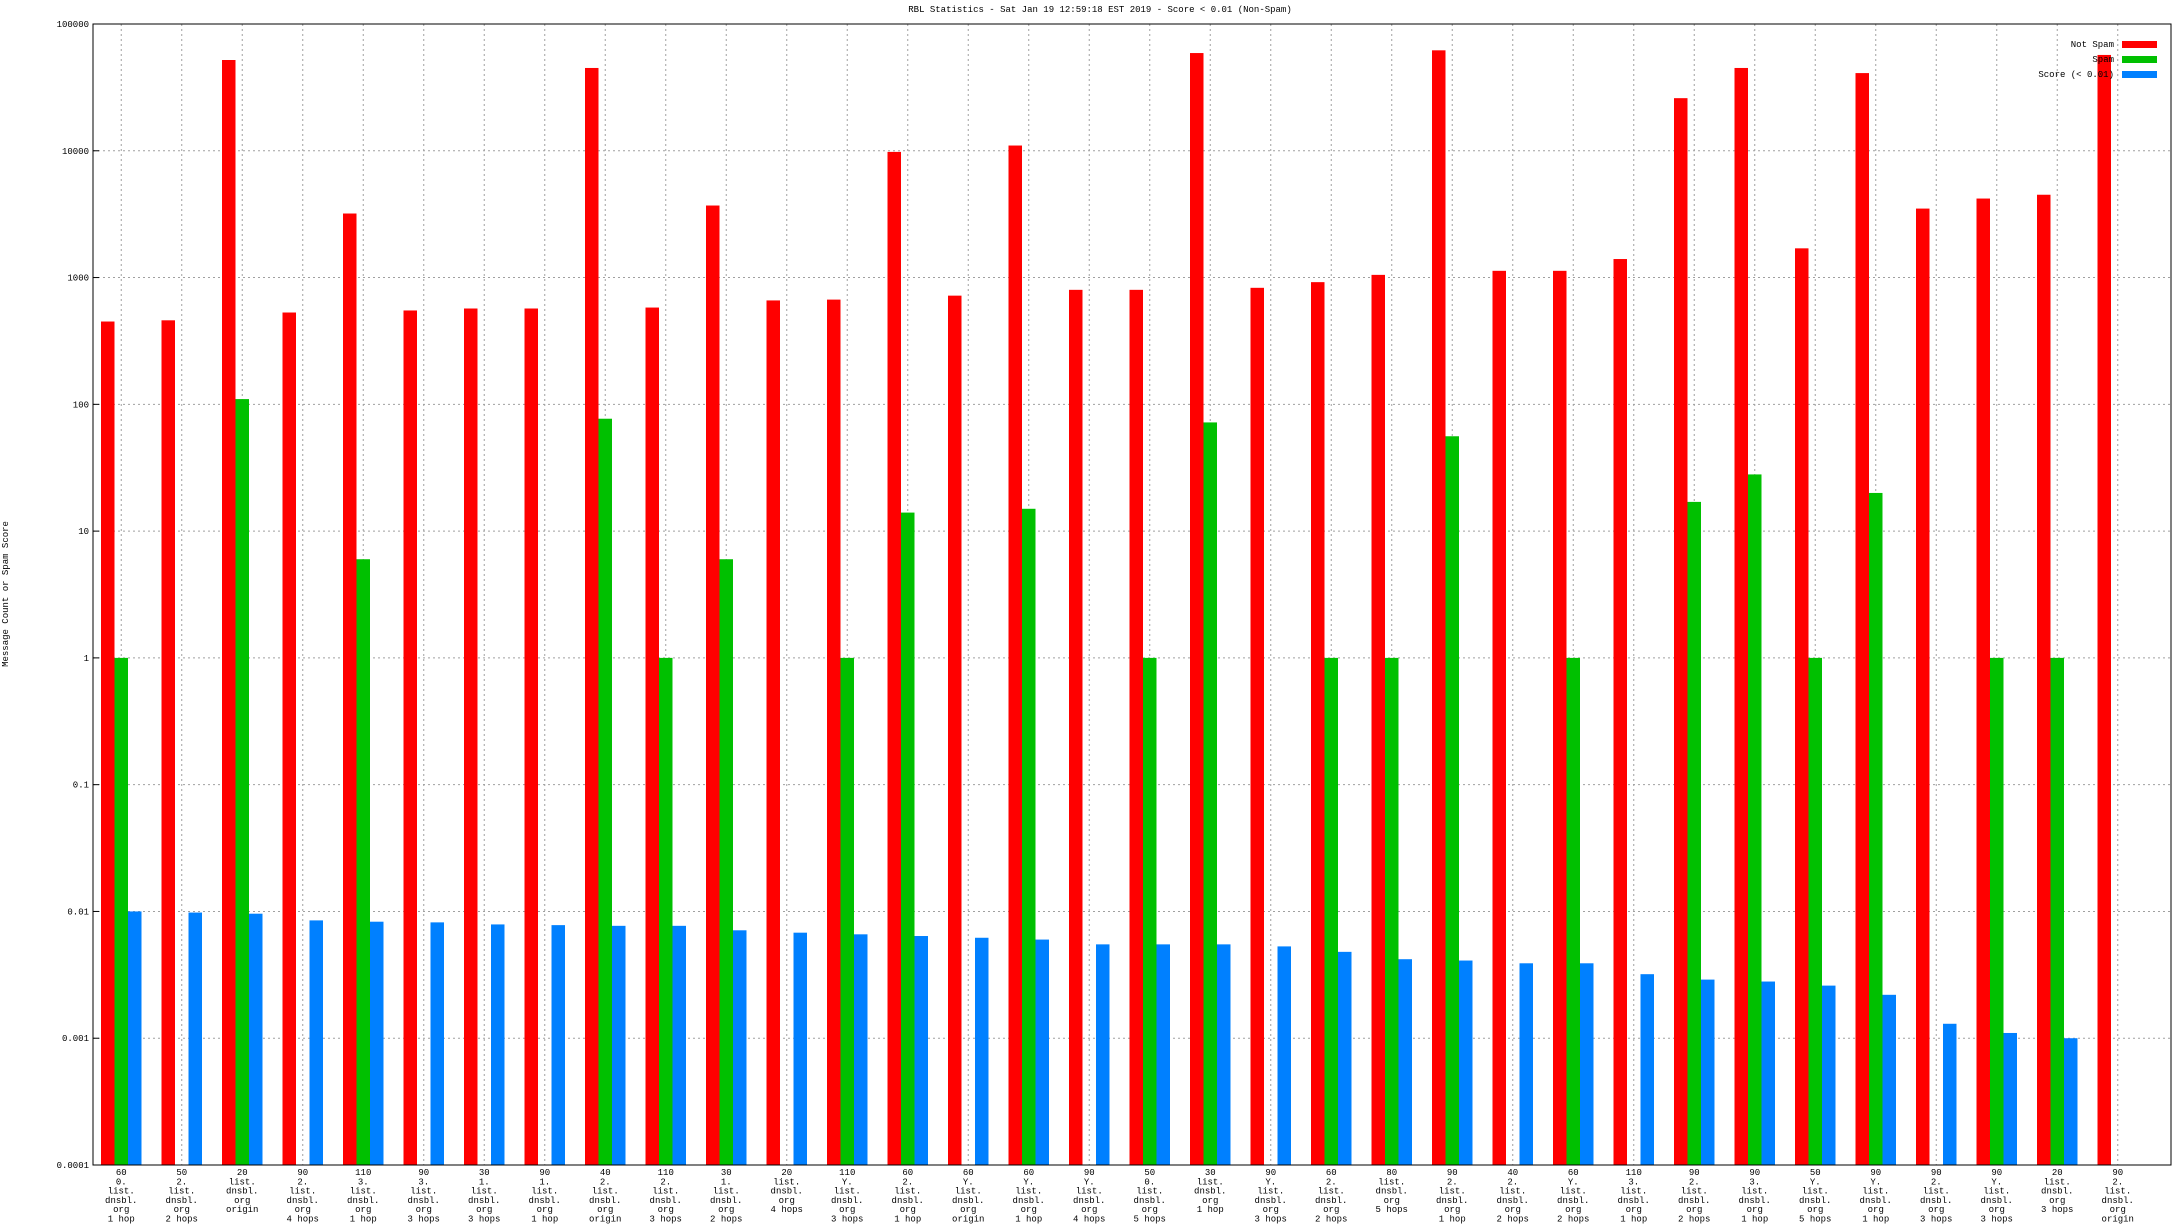  I want to click on y-tick-label: 100, so click(81, 405).